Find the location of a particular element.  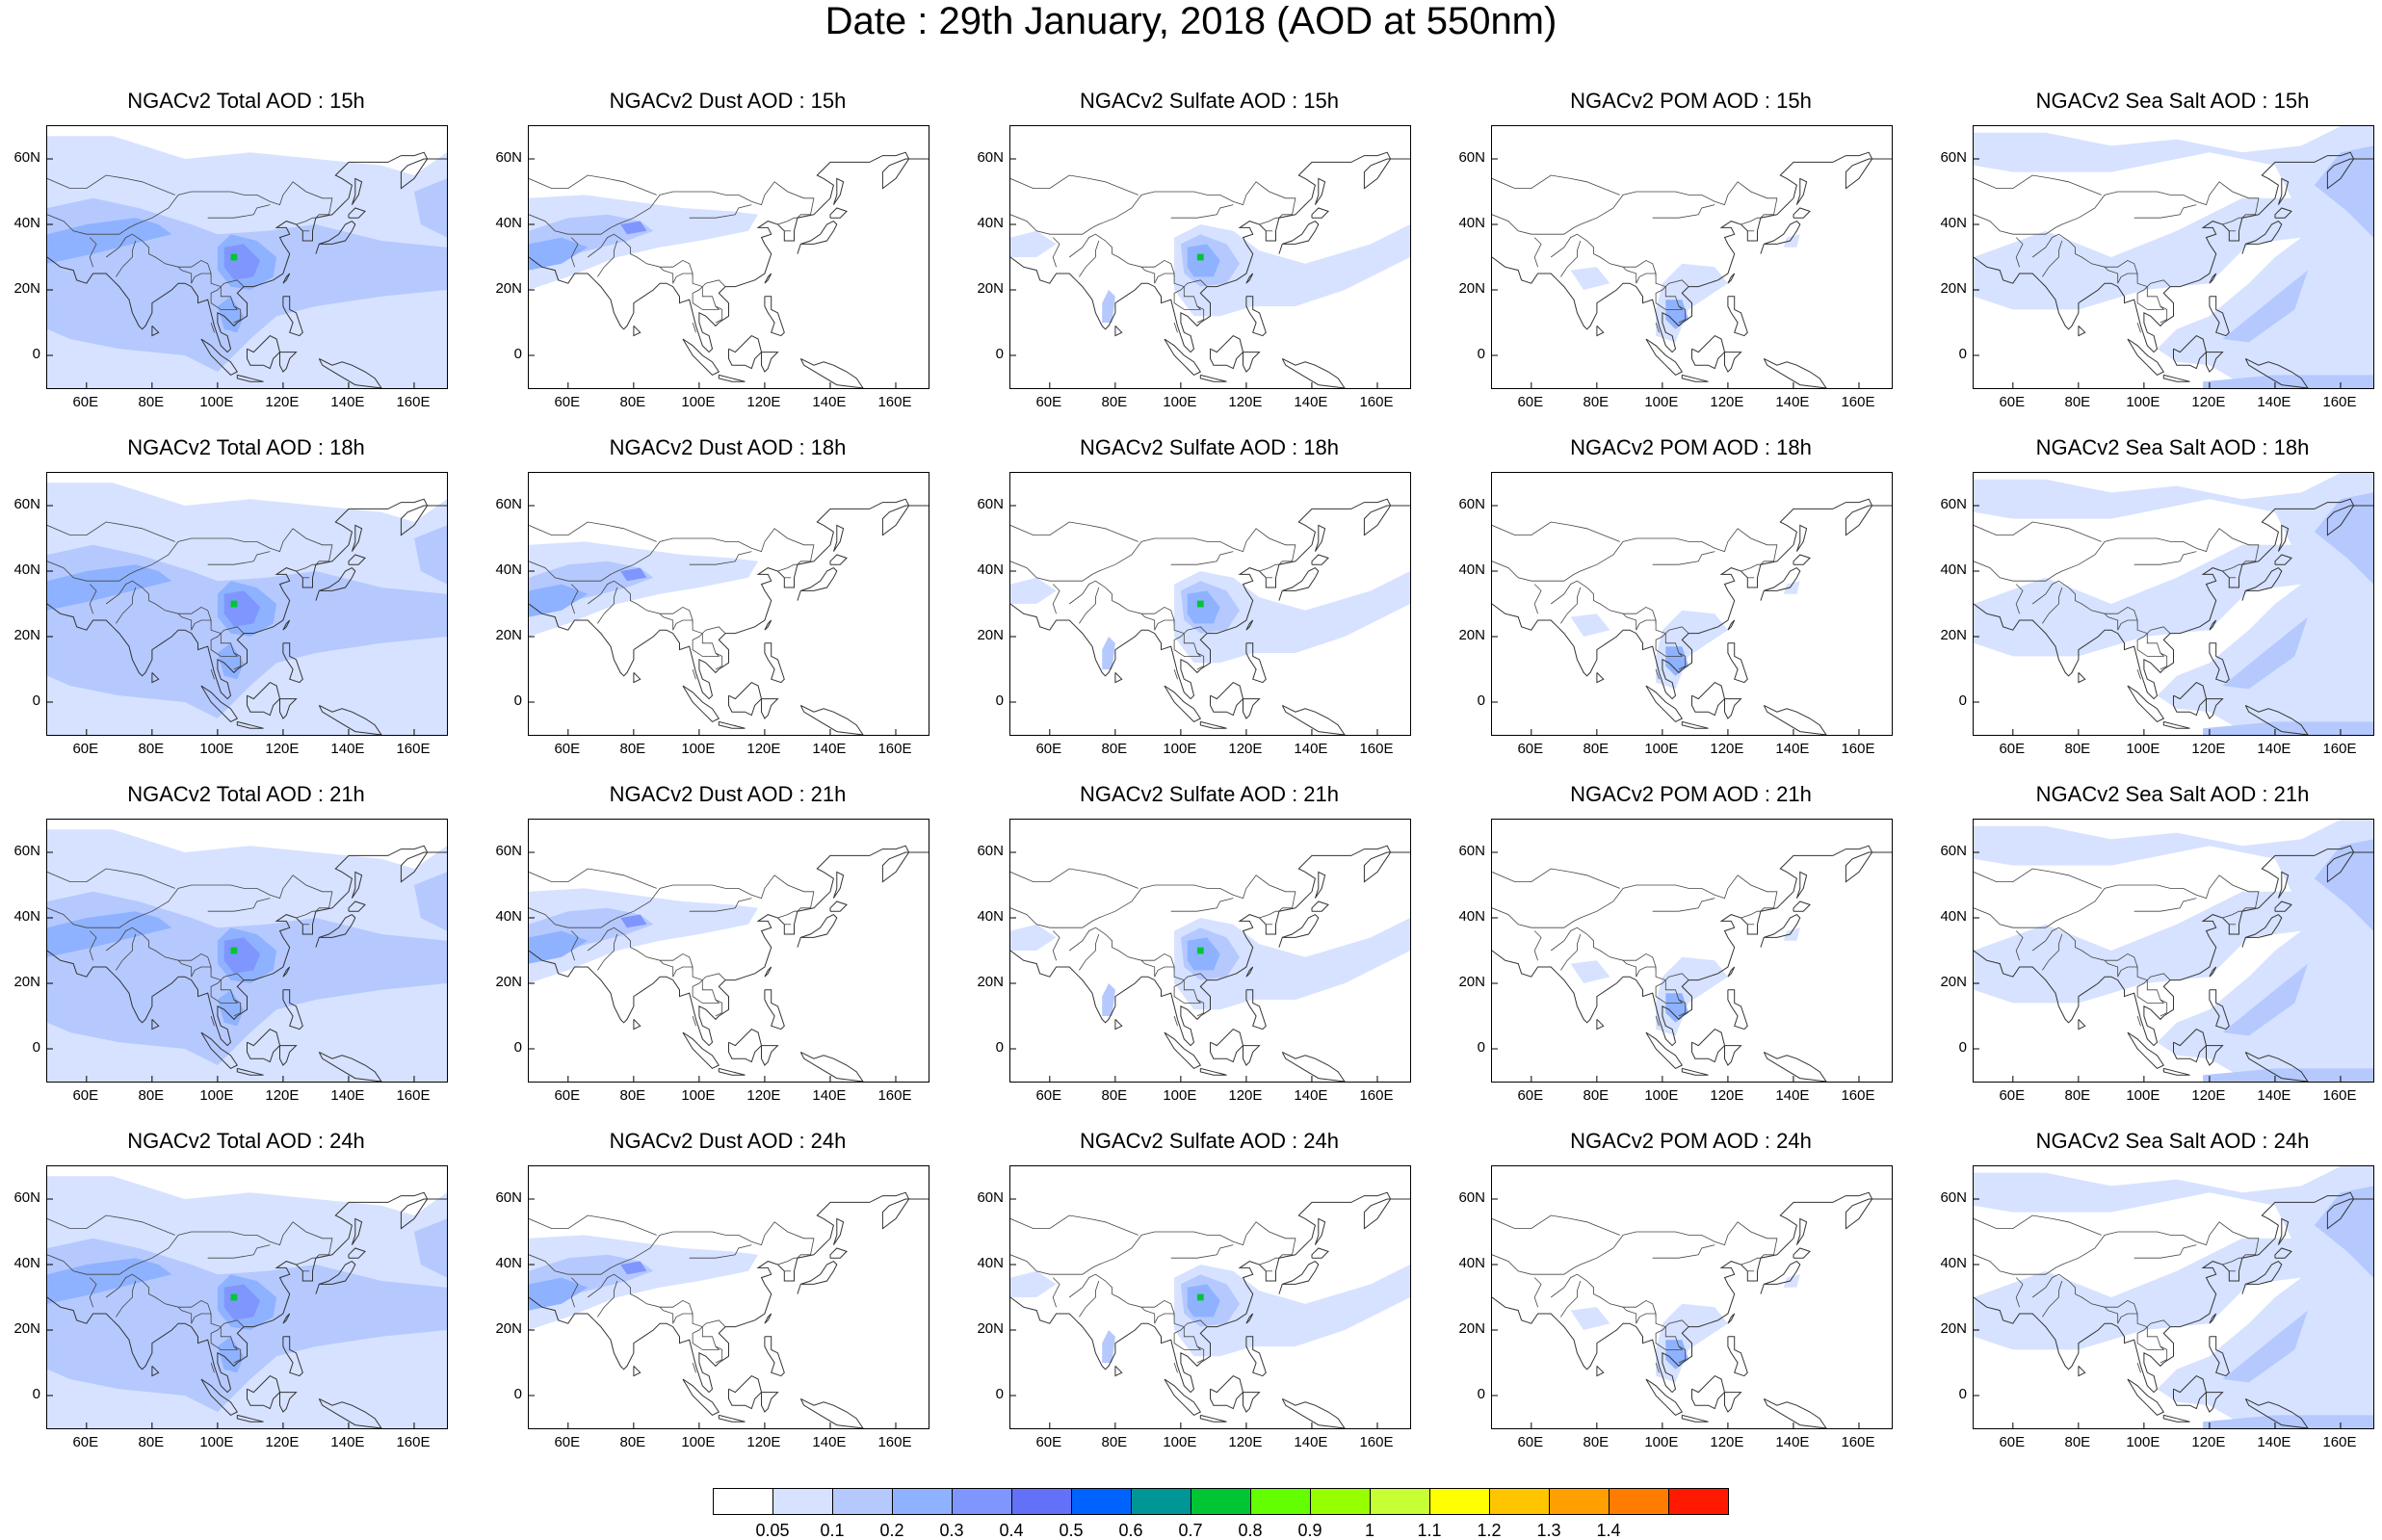

lat-label: 40N is located at coordinates (990, 916).